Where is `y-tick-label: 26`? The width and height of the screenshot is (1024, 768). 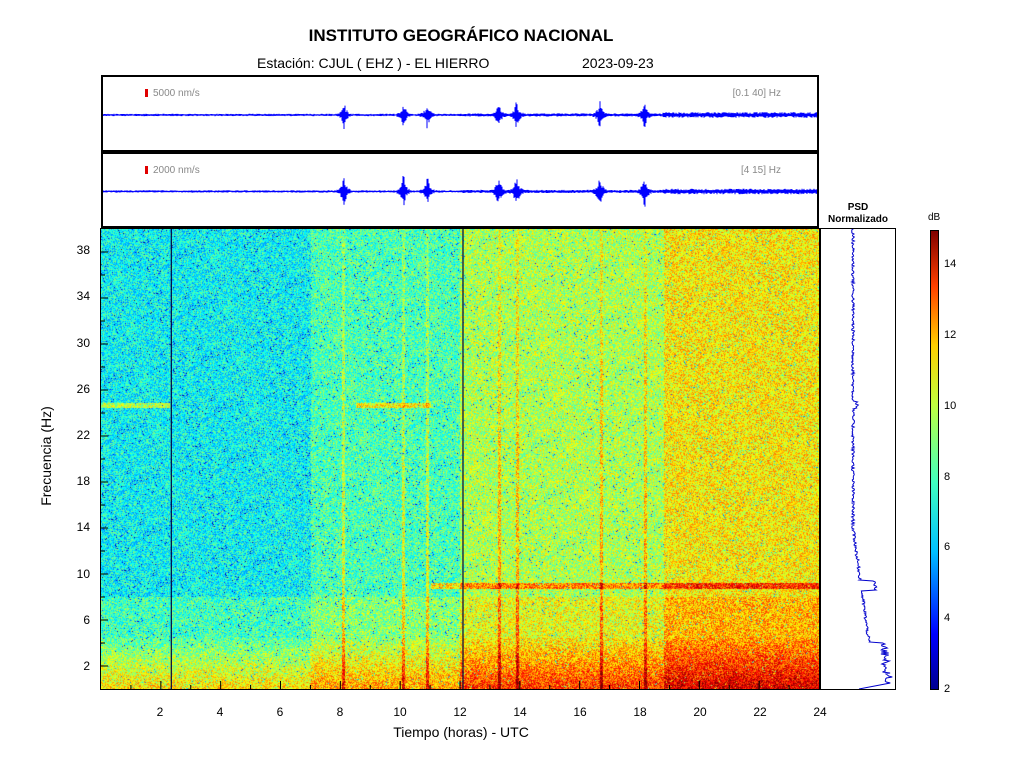
y-tick-label: 26 is located at coordinates (83, 388).